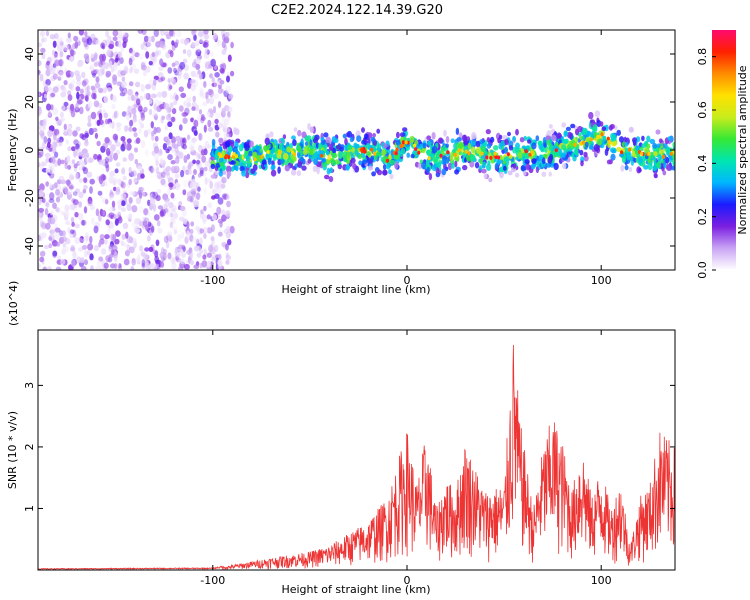 The height and width of the screenshot is (600, 750). Describe the element at coordinates (601, 280) in the screenshot. I see `spectrogram-xtick-label: 100` at that location.